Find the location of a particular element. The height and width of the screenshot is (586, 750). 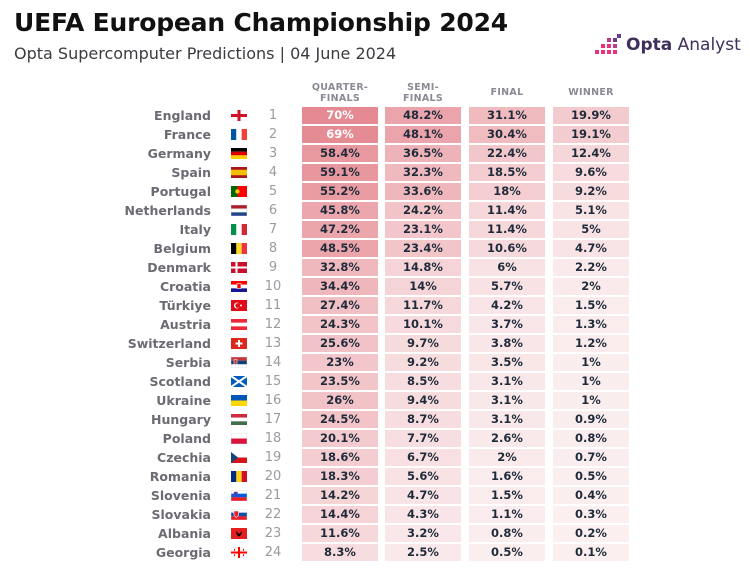

team-name: Belgium is located at coordinates (182, 248).